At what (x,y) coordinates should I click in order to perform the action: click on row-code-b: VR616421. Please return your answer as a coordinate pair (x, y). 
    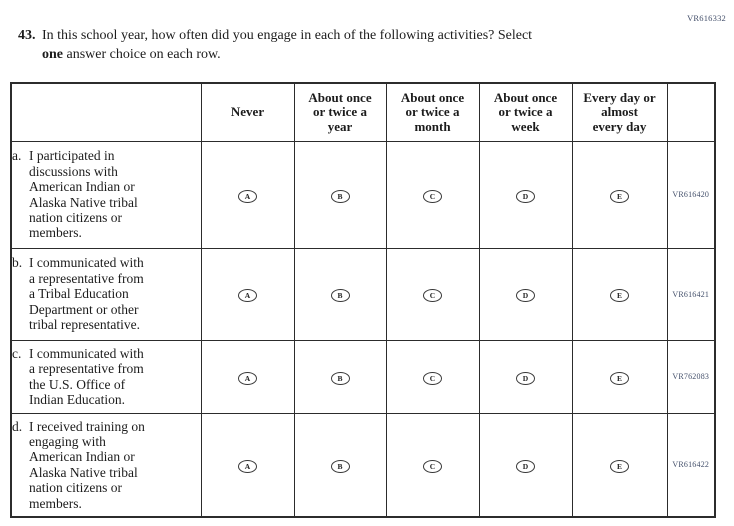
    Looking at the image, I should click on (691, 294).